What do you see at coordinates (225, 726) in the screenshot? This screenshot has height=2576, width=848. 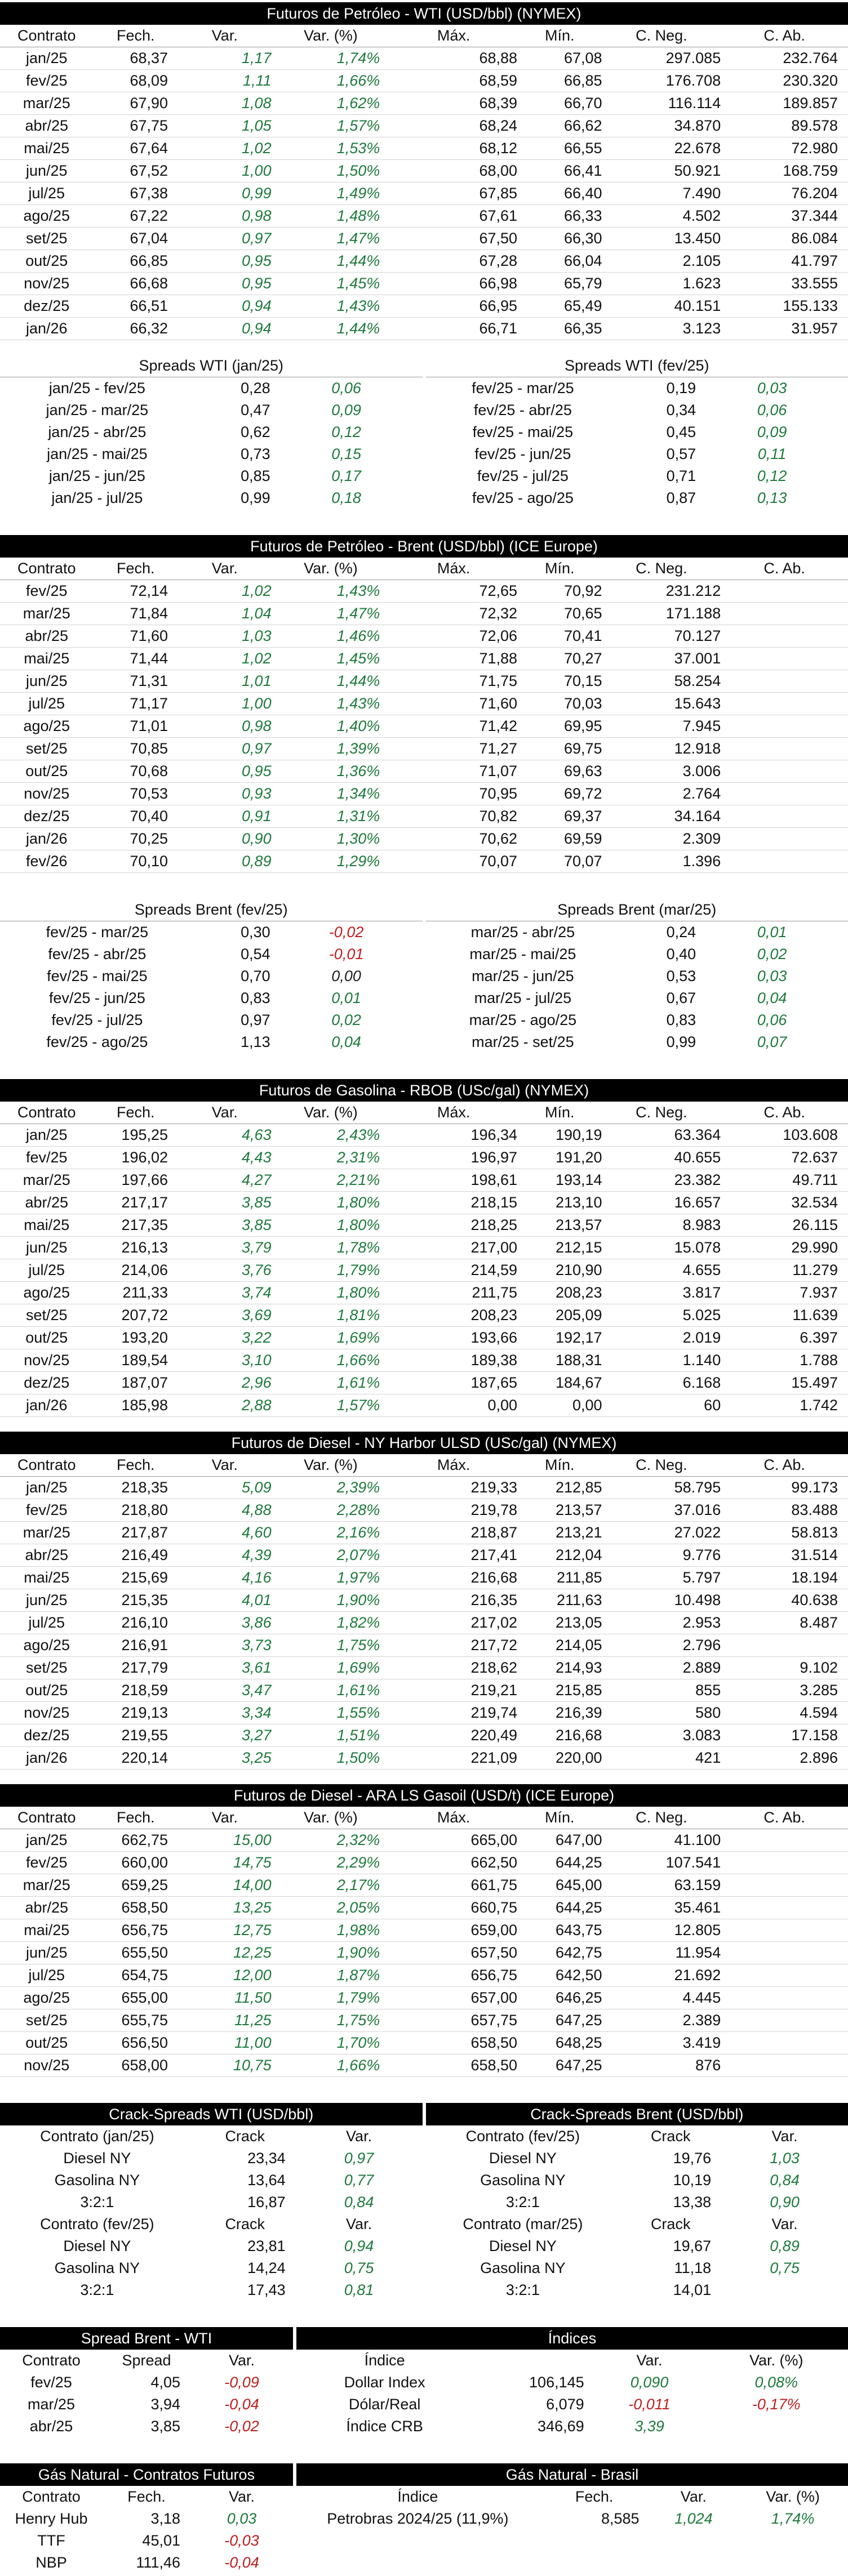 I see `cell-var: 0,98` at bounding box center [225, 726].